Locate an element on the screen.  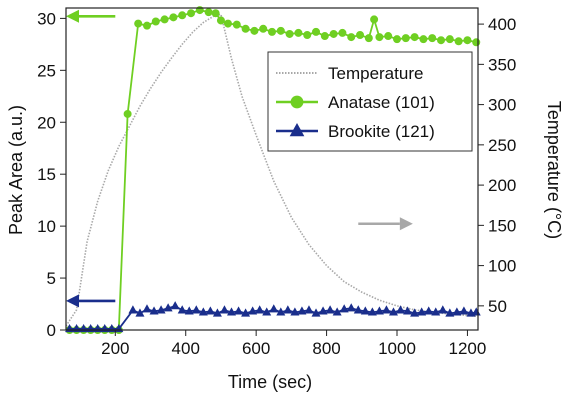
legend-label-brookite: Brookite (121) is located at coordinates (381, 131).